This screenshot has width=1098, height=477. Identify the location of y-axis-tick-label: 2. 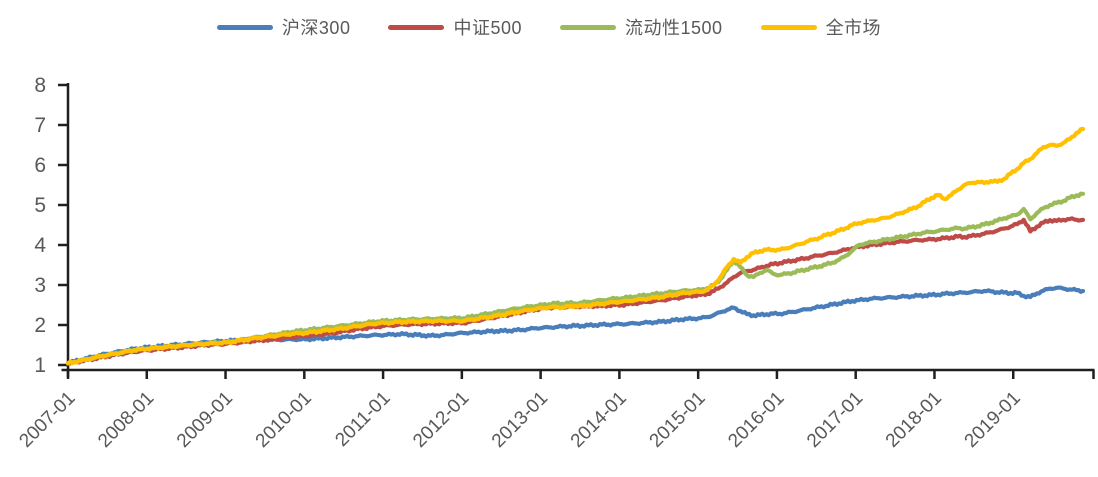
(40, 325).